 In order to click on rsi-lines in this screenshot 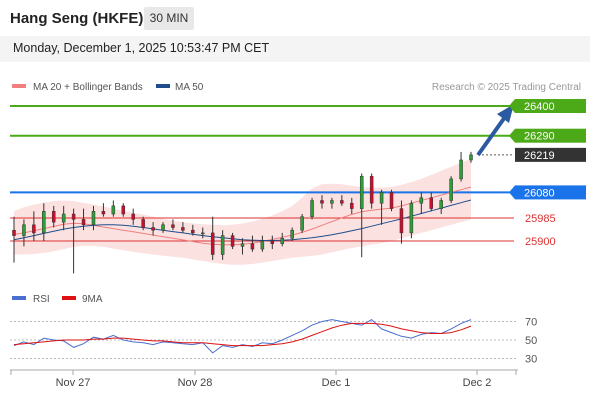, I will do `click(242, 336)`.